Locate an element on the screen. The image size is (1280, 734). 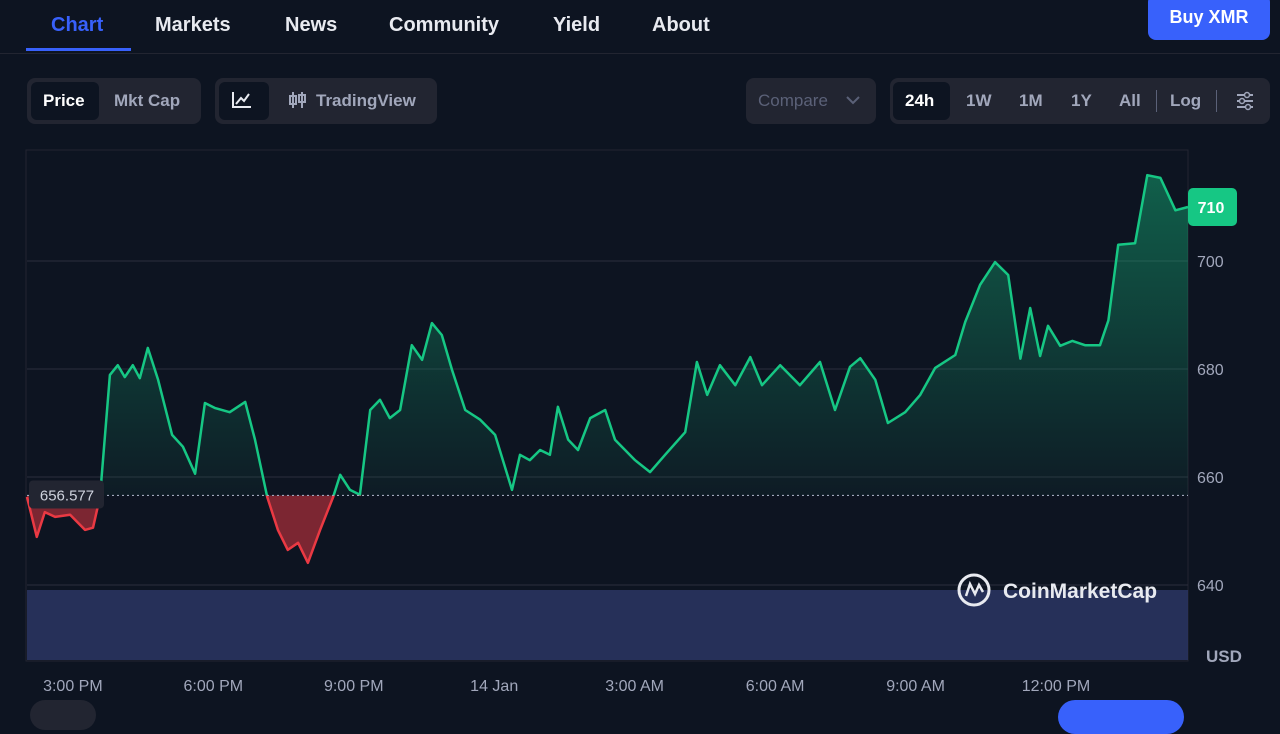
nav-tab: Yield is located at coordinates (577, 25).